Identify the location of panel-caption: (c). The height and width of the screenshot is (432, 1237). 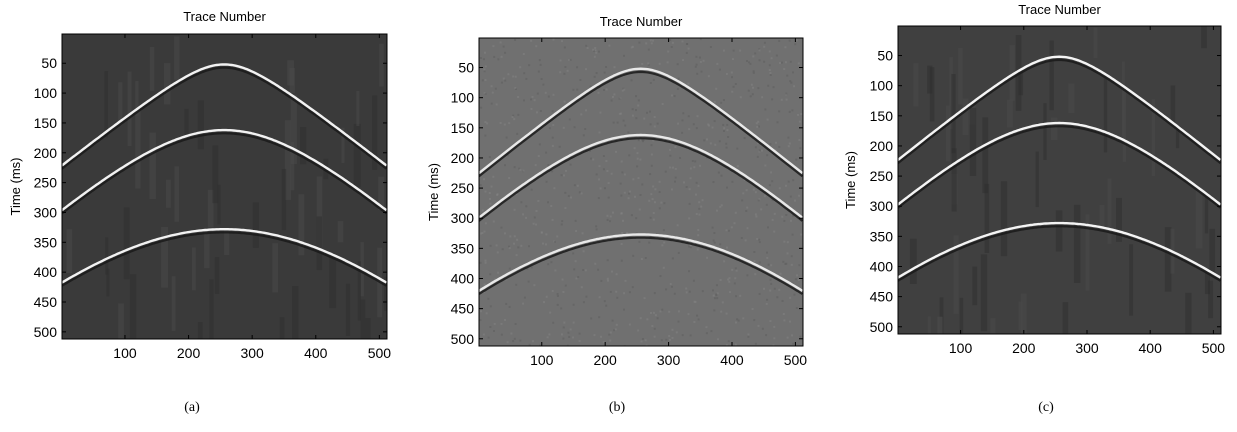
(1046, 407).